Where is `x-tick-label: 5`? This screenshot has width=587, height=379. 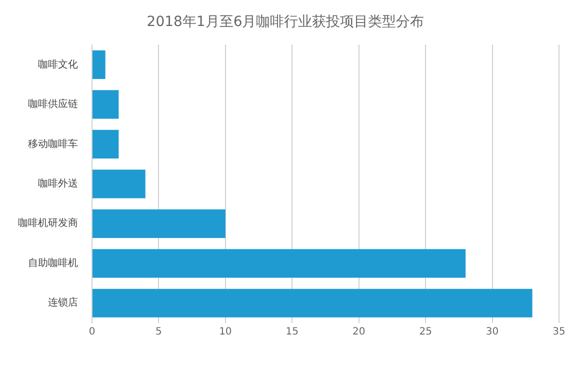 x-tick-label: 5 is located at coordinates (159, 332).